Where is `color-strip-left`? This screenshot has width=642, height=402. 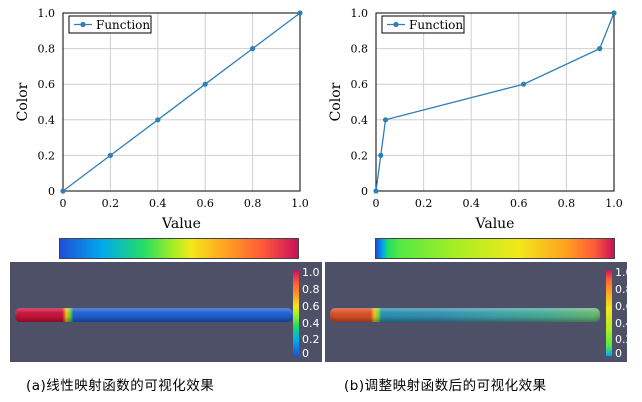
color-strip-left is located at coordinates (179, 248).